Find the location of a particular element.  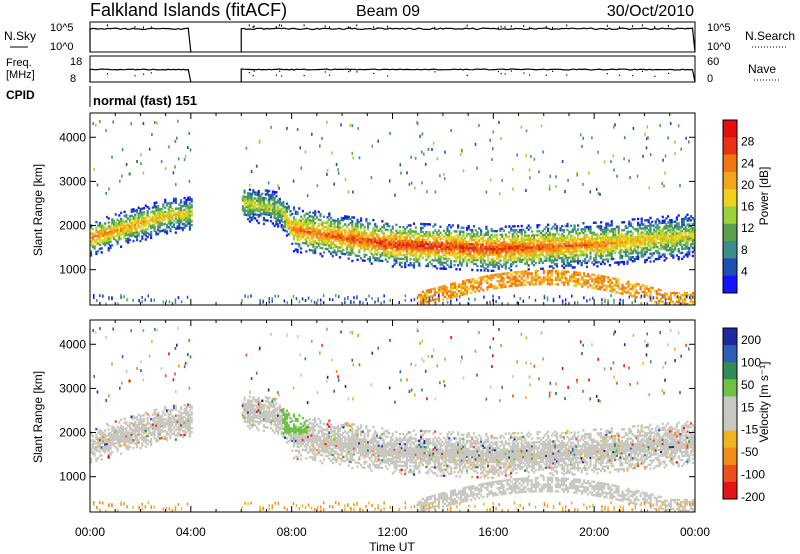

nsearch-dot is located at coordinates (511, 26).